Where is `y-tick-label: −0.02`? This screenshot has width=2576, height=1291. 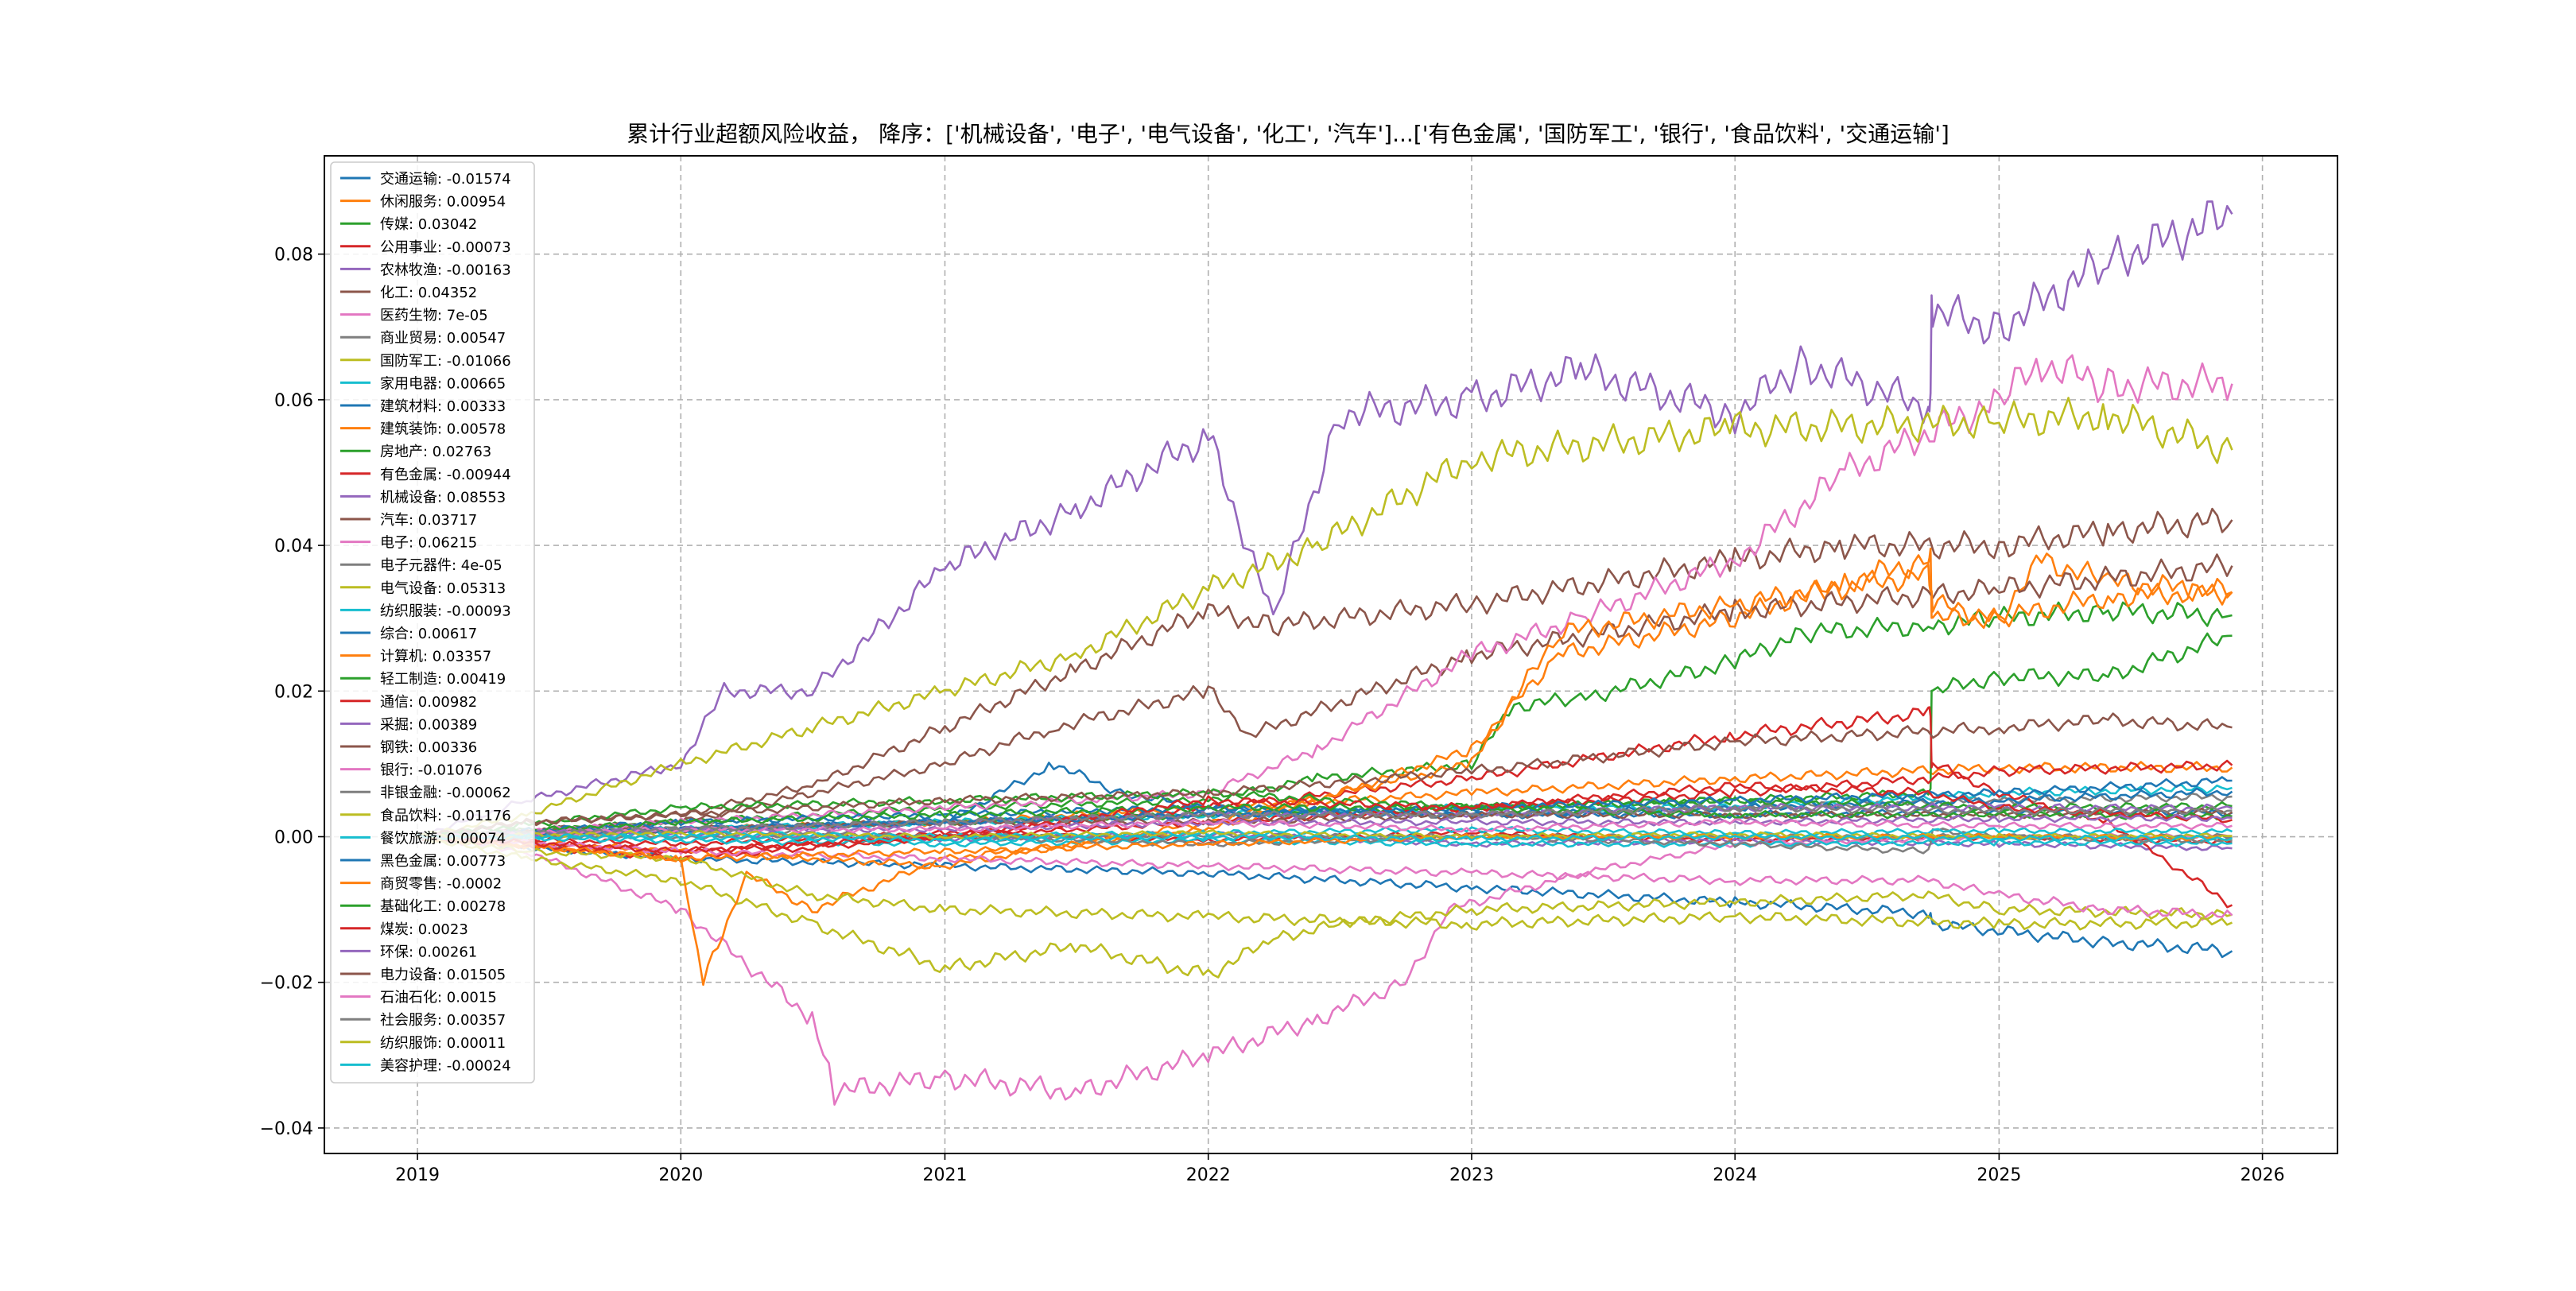
y-tick-label: −0.02 is located at coordinates (286, 984).